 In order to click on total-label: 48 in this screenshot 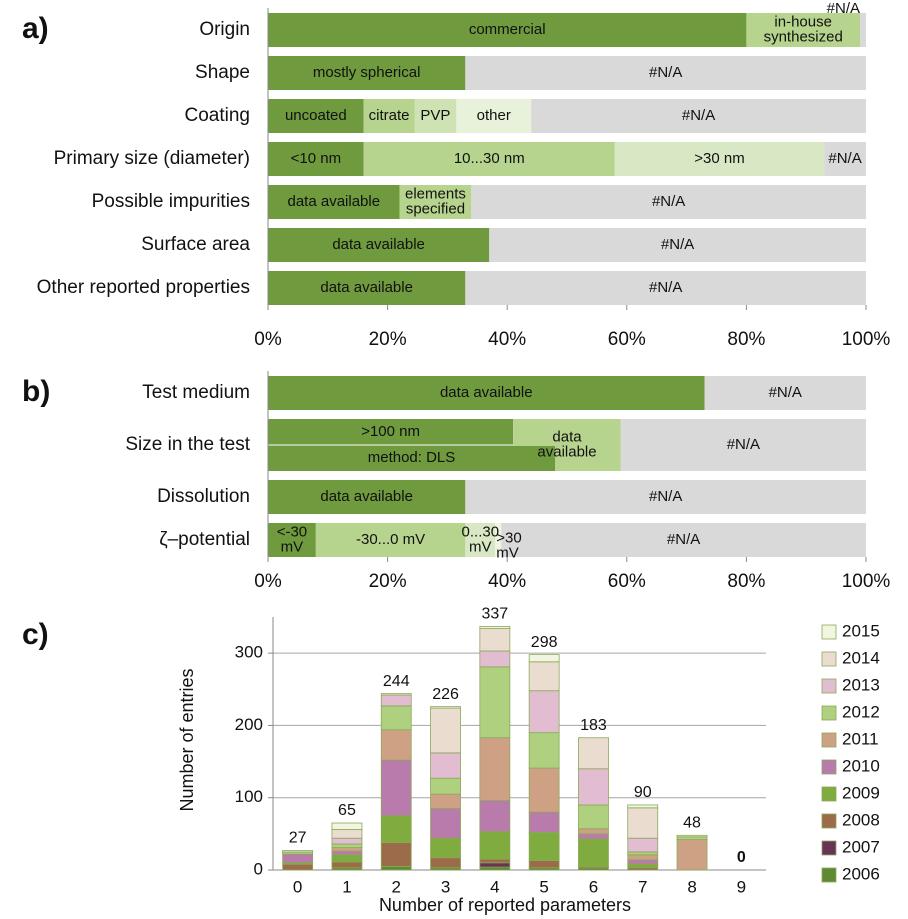, I will do `click(692, 823)`.